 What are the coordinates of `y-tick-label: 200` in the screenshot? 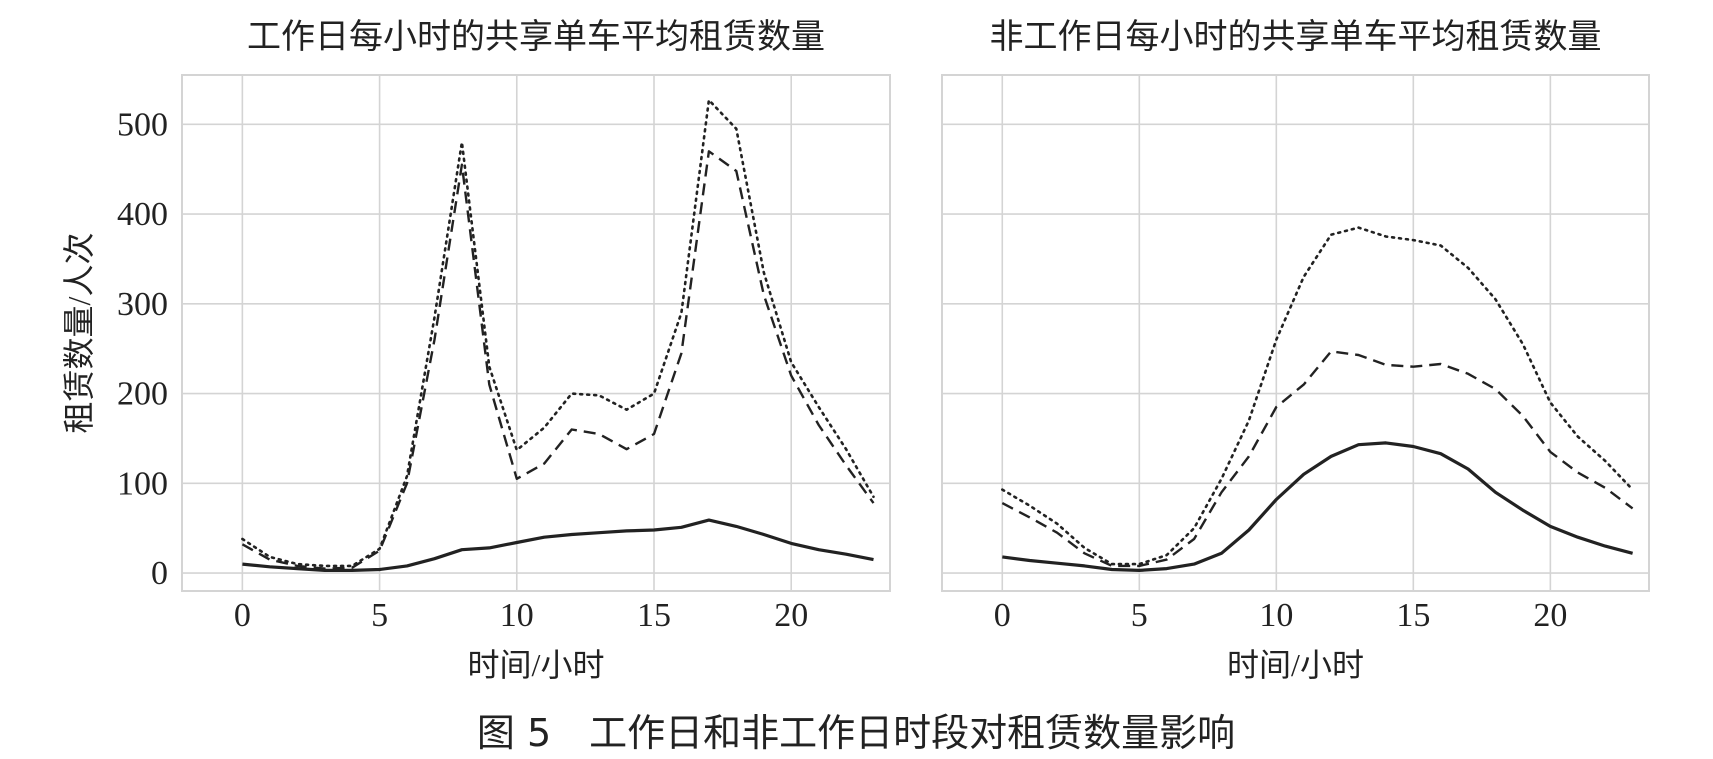 It's located at (142, 394).